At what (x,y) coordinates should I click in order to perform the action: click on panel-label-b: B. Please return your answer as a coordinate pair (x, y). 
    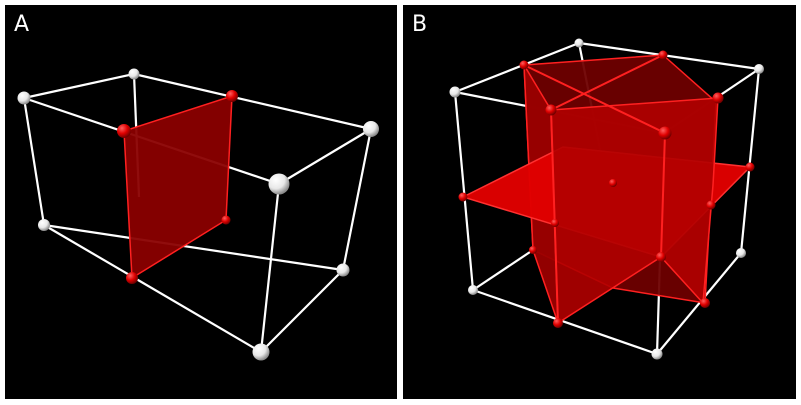
    Looking at the image, I should click on (420, 24).